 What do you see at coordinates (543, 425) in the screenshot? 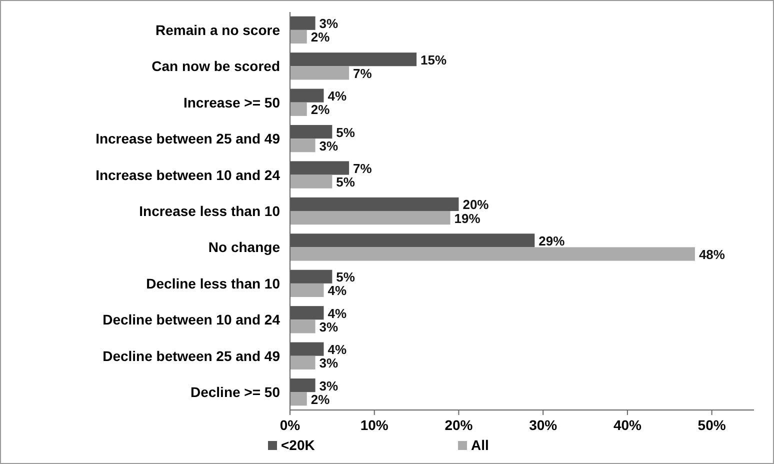
I see `x-tick-label: 30%` at bounding box center [543, 425].